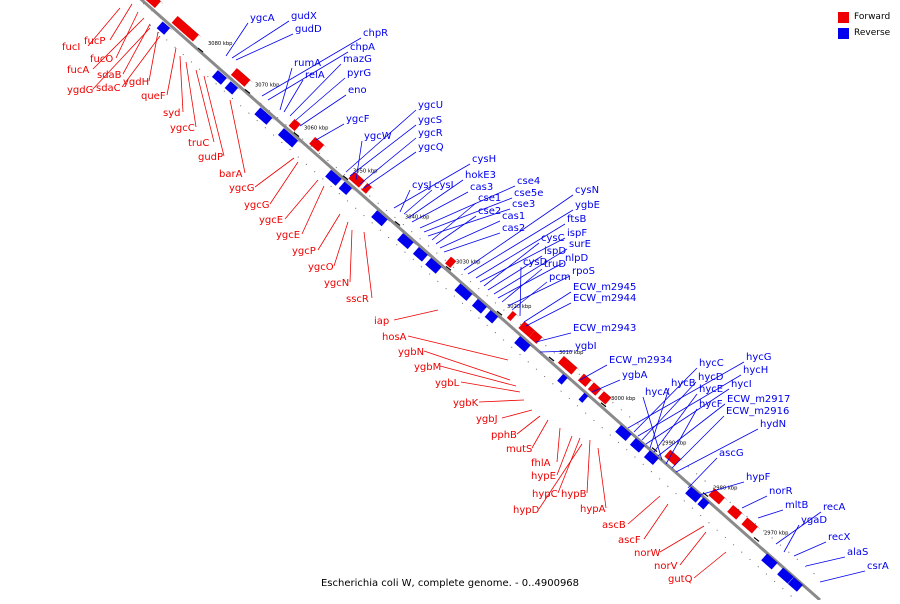  I want to click on forward-gene-label: ygcN, so click(336, 283).